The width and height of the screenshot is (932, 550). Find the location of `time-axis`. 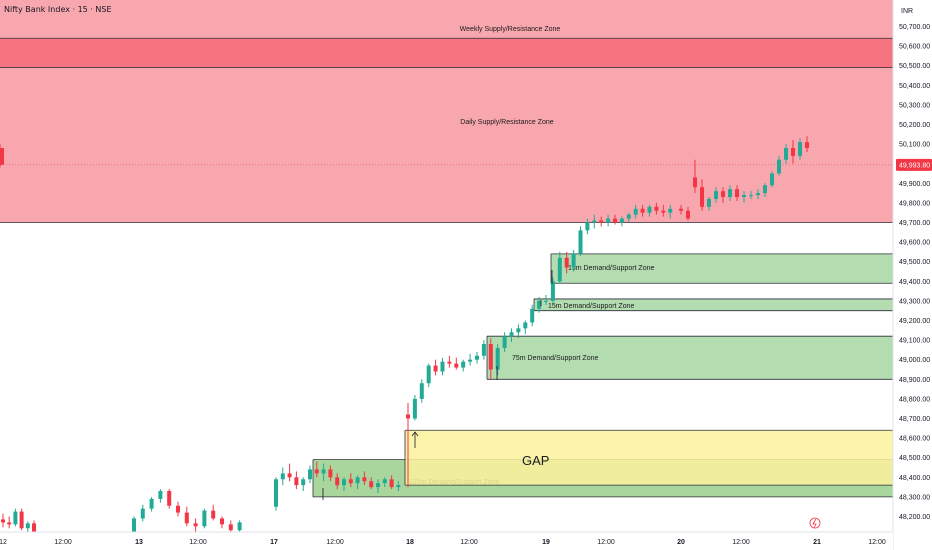

time-axis is located at coordinates (446, 541).